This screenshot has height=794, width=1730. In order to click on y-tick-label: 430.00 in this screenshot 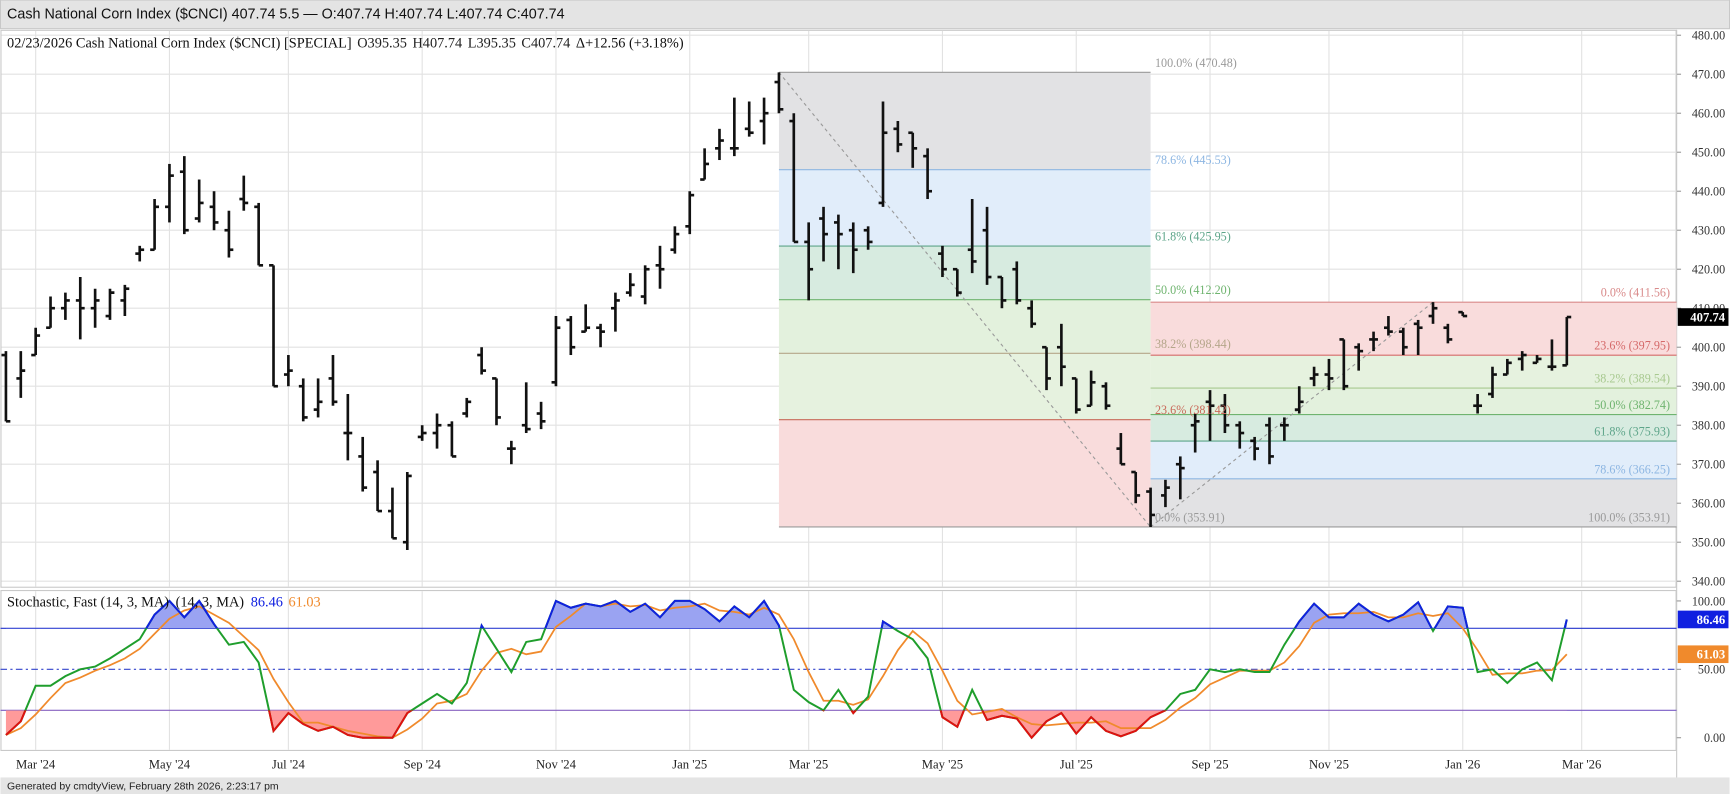, I will do `click(1708, 231)`.